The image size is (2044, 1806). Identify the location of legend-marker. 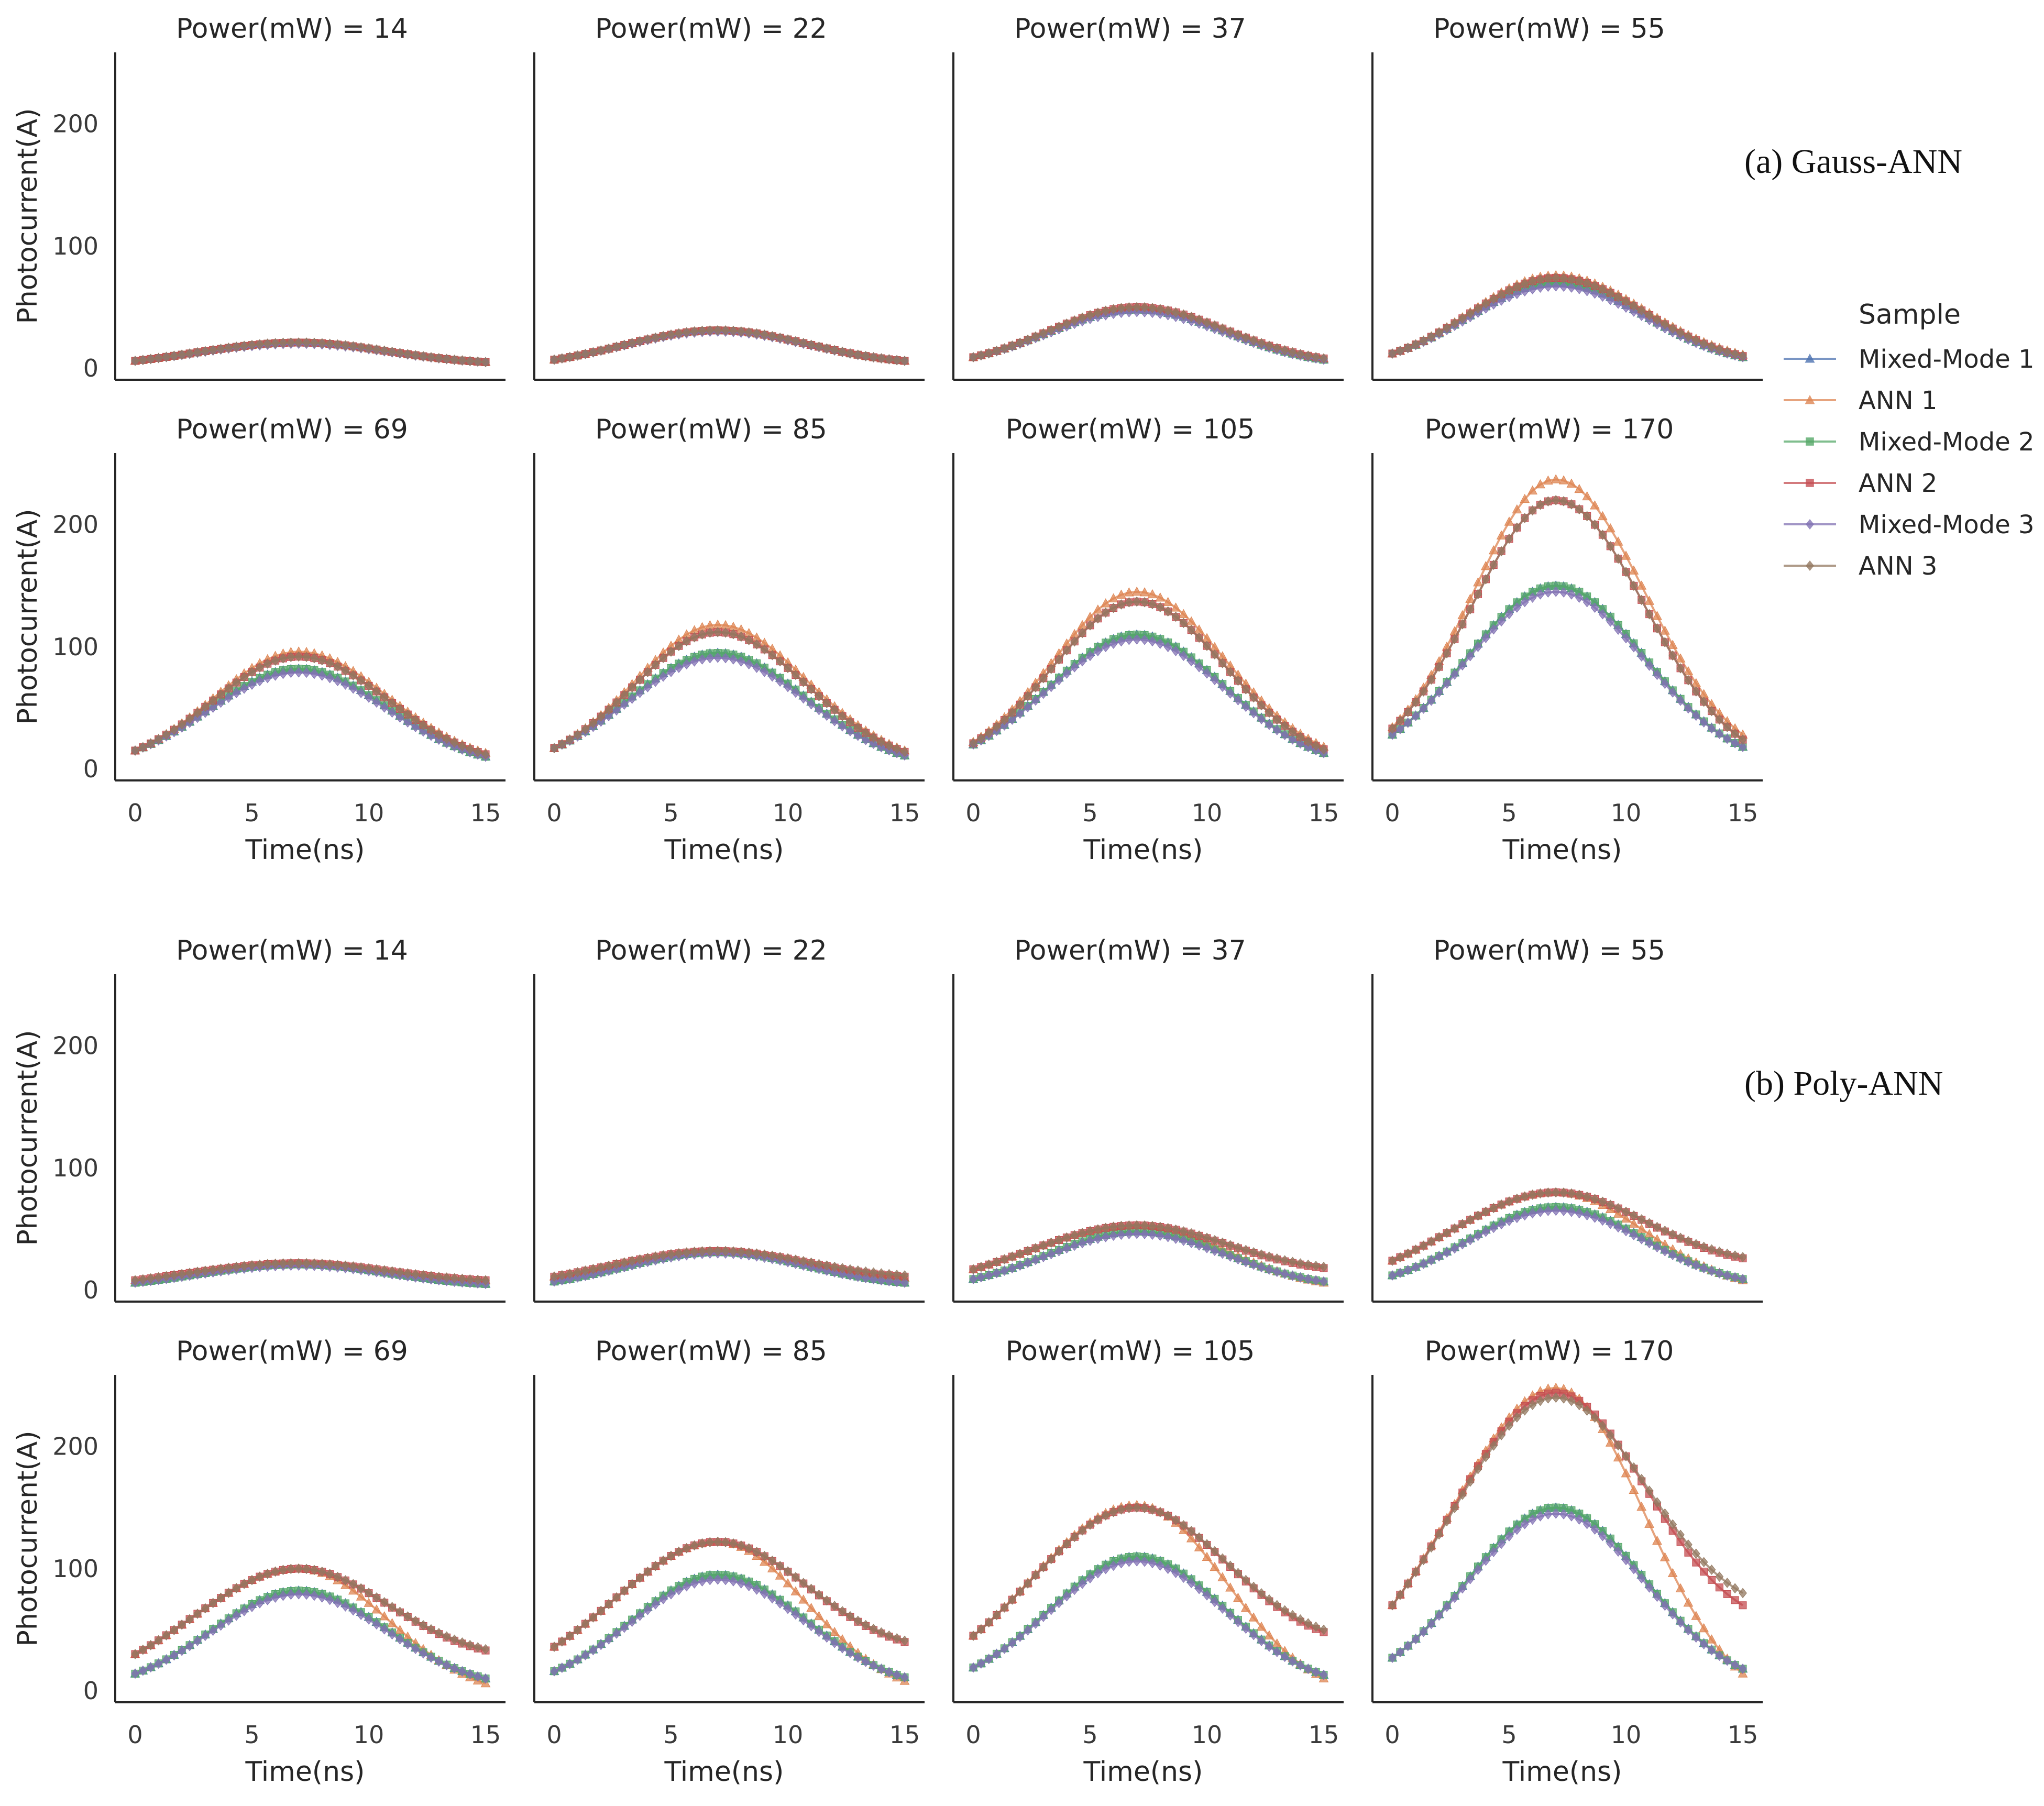
(1810, 441).